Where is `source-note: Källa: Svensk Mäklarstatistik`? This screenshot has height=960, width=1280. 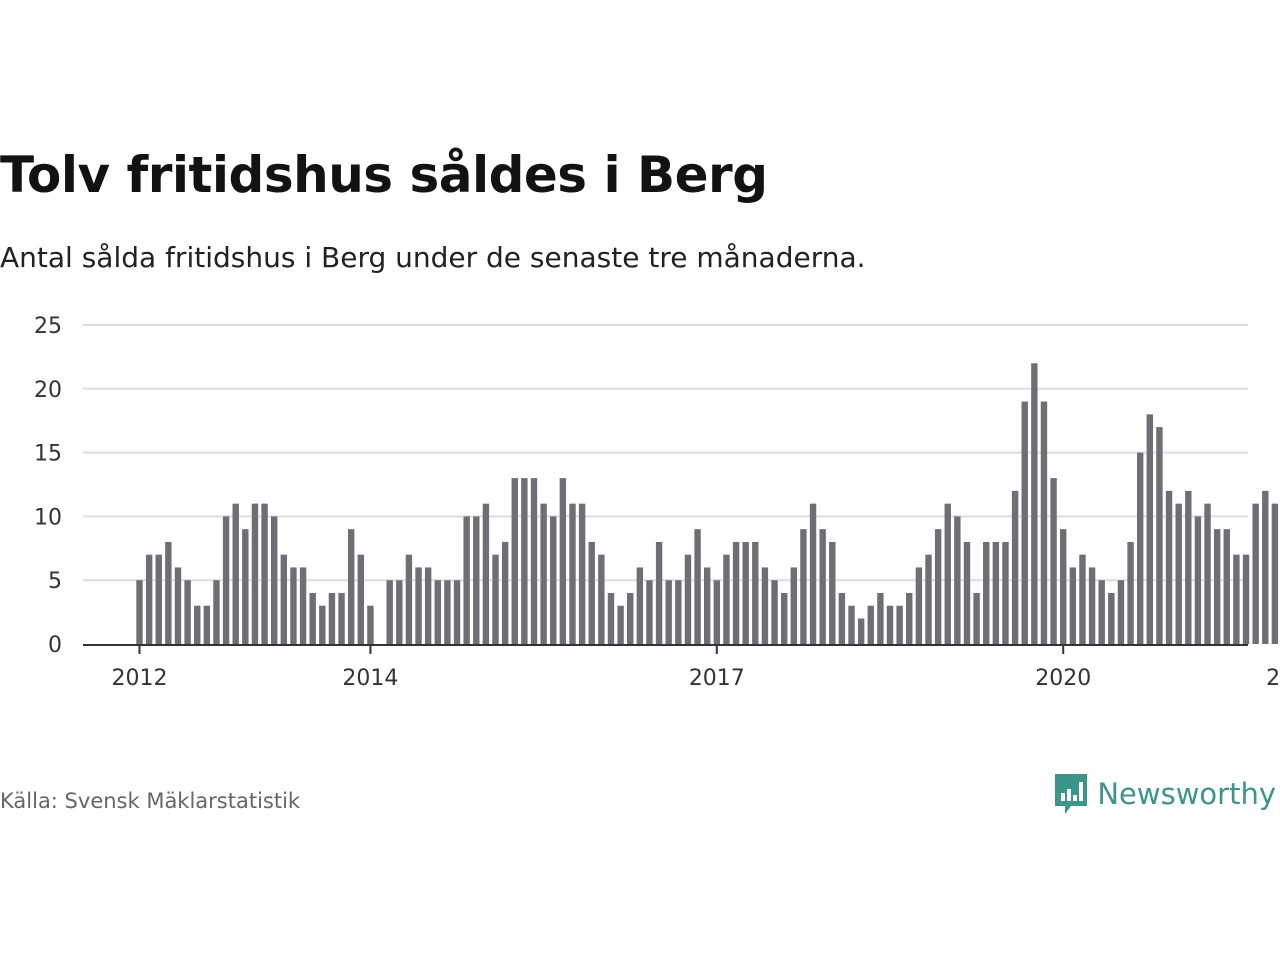
source-note: Källa: Svensk Mäklarstatistik is located at coordinates (150, 801).